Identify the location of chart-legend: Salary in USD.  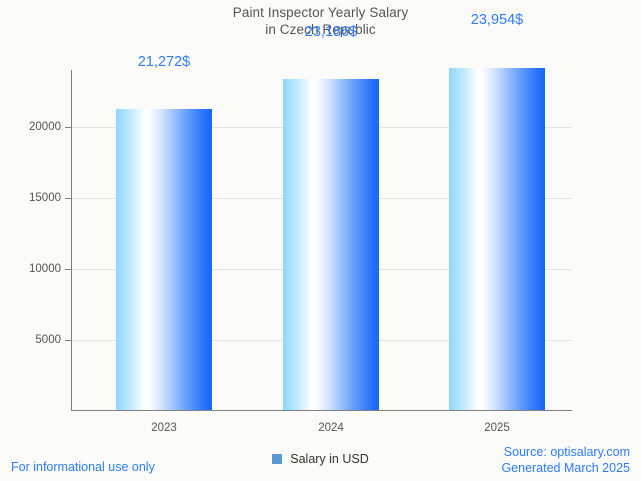
(320, 459).